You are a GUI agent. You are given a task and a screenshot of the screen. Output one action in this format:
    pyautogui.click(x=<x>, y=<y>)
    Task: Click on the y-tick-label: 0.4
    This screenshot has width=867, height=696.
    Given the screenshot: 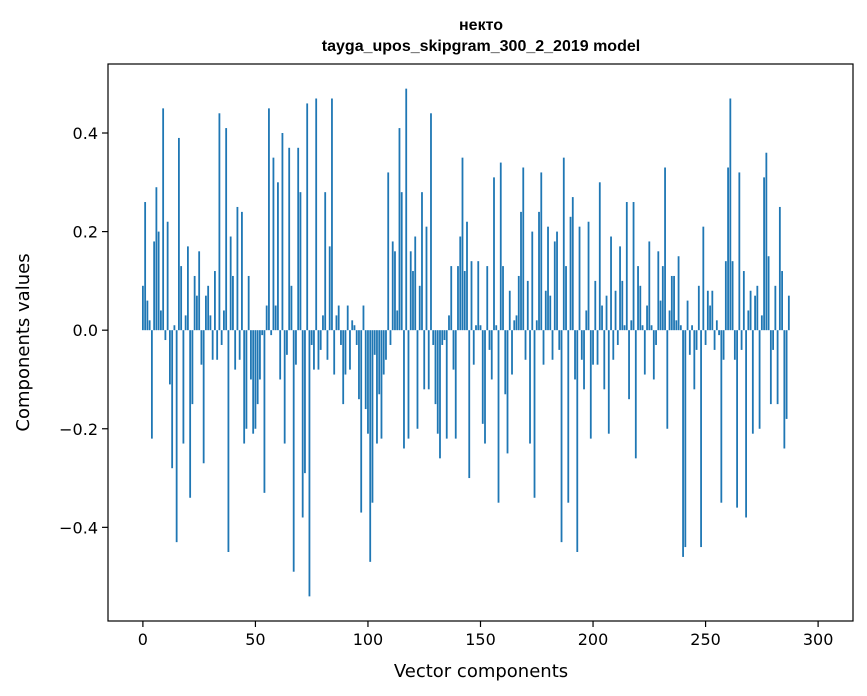 What is the action you would take?
    pyautogui.click(x=85, y=133)
    